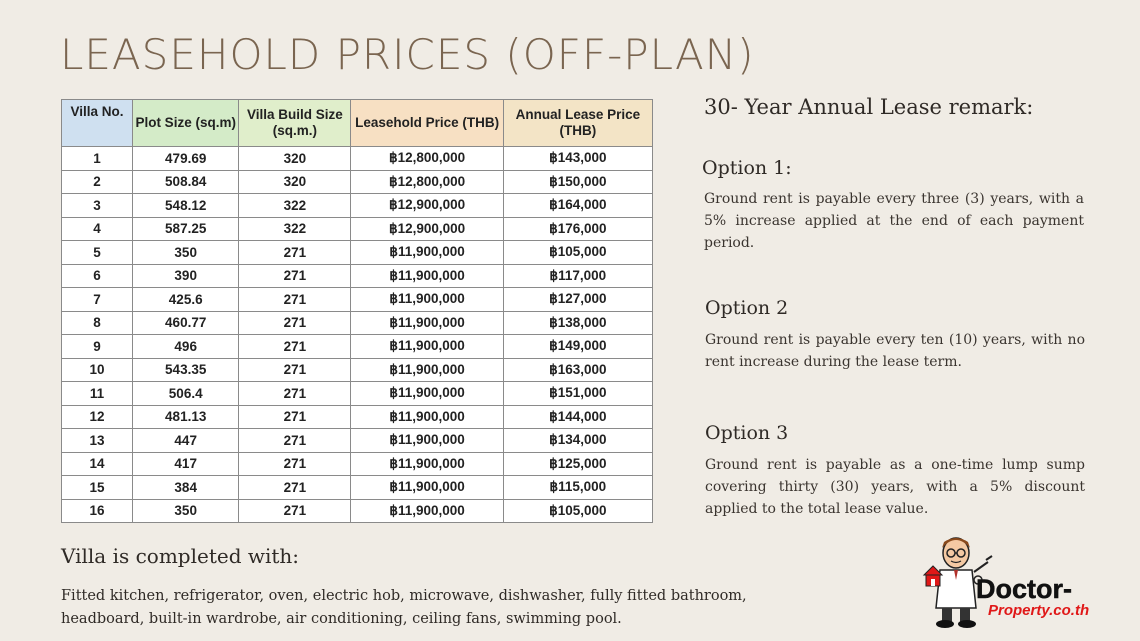 This screenshot has height=641, width=1140. Describe the element at coordinates (578, 123) in the screenshot. I see `header-annual-lease-price: Annual Lease Price (THB)` at that location.